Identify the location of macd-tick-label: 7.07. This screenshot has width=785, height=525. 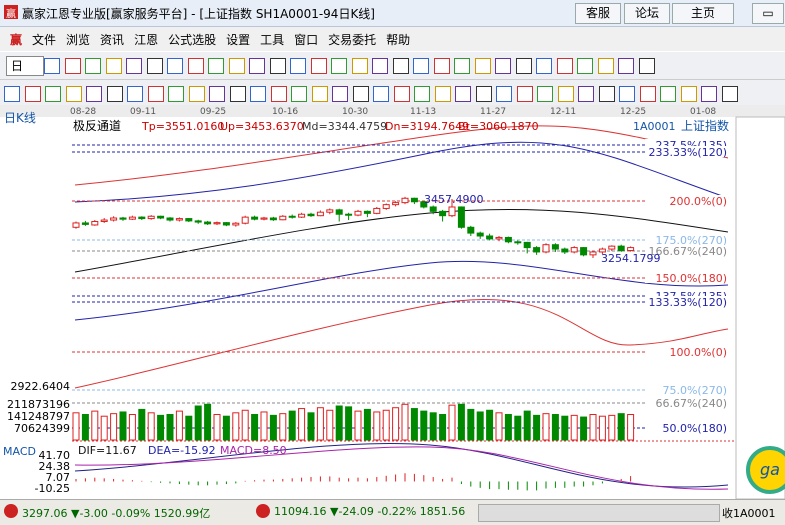
(58, 477).